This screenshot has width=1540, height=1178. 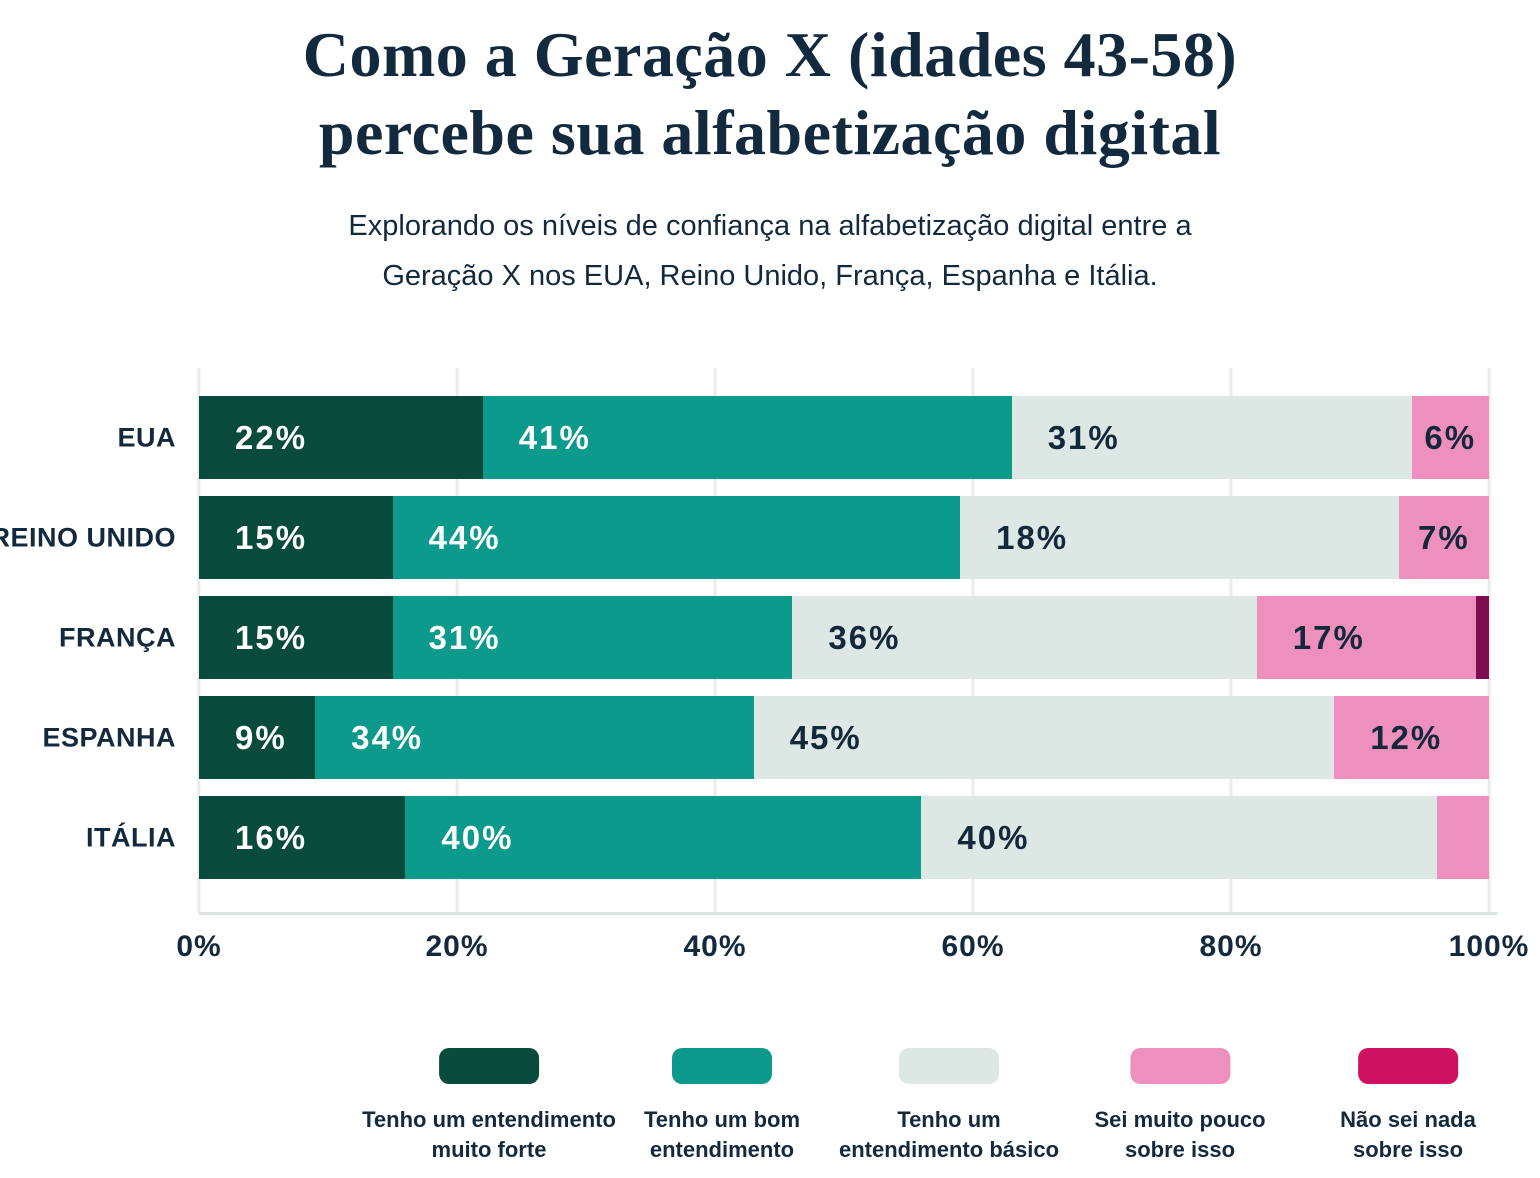 What do you see at coordinates (1408, 1119) in the screenshot?
I see `legend-label-line: Não sei nada` at bounding box center [1408, 1119].